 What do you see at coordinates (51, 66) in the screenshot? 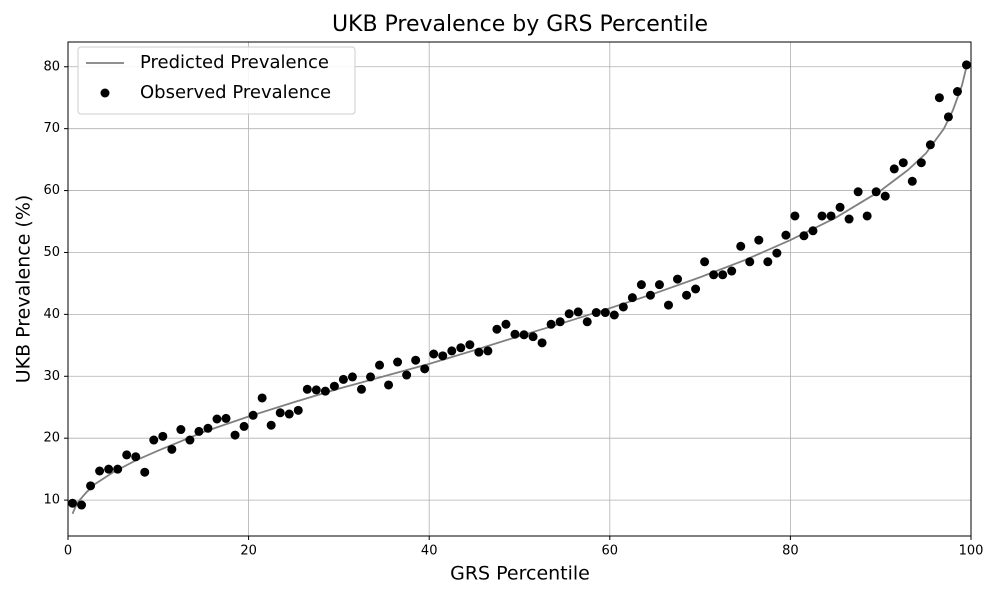
I see `y-tick-label: 80` at bounding box center [51, 66].